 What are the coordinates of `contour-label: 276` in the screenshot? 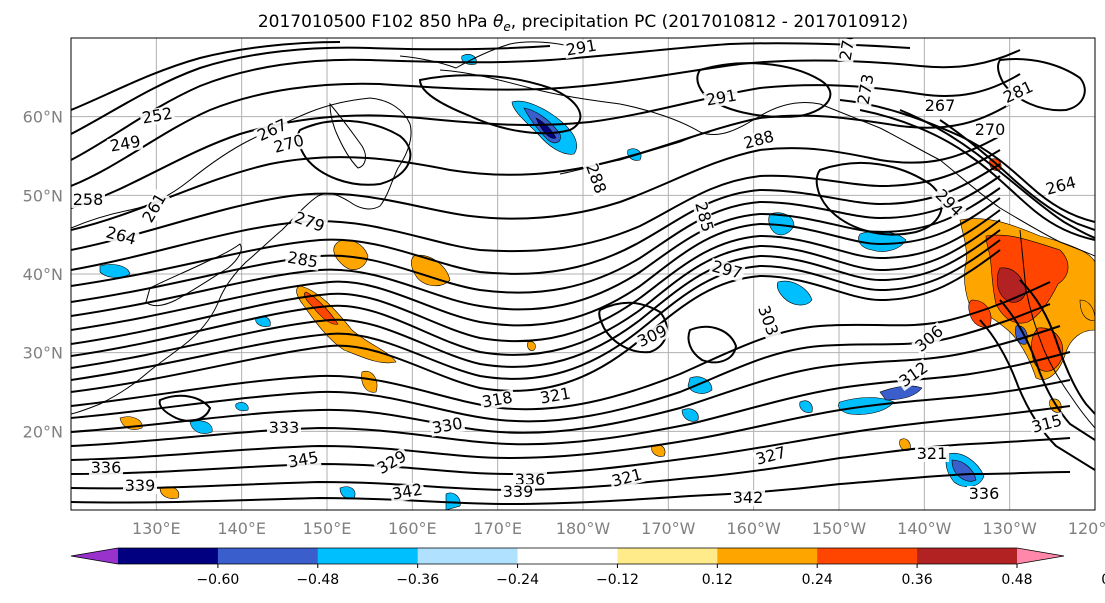 It's located at (848, 46).